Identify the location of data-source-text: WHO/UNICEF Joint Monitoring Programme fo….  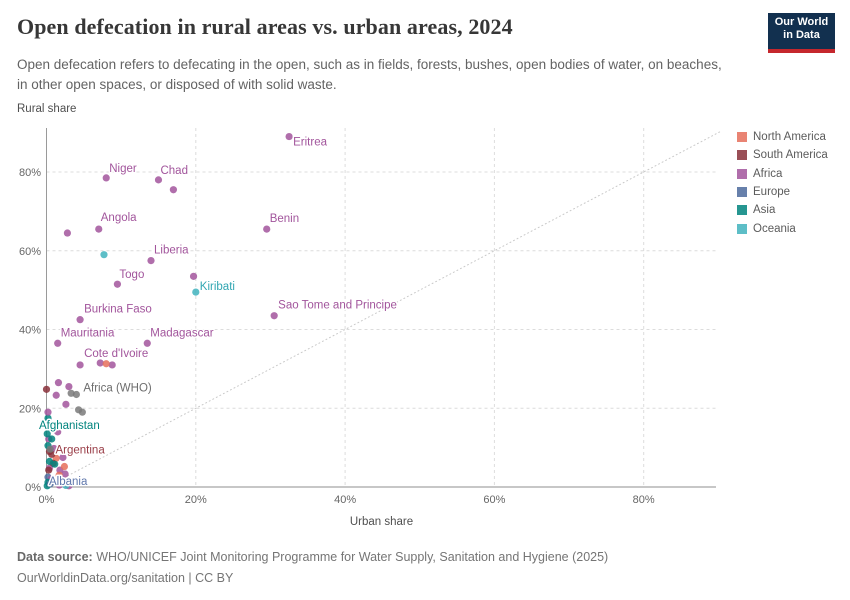
(350, 557).